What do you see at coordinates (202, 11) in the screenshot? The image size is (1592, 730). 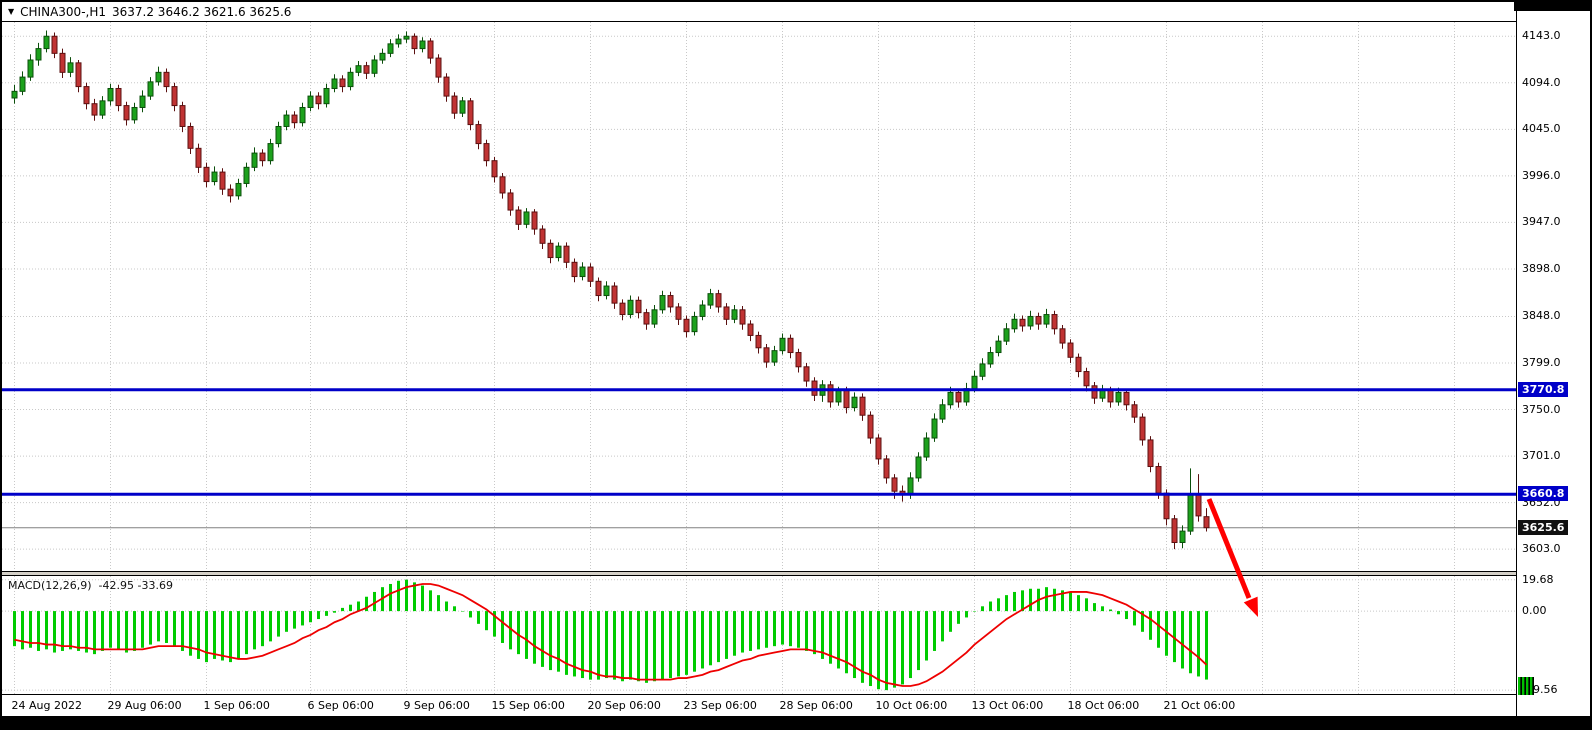 I see `ohlc-values: 3637.2 3646.2 3621.6 3625.6` at bounding box center [202, 11].